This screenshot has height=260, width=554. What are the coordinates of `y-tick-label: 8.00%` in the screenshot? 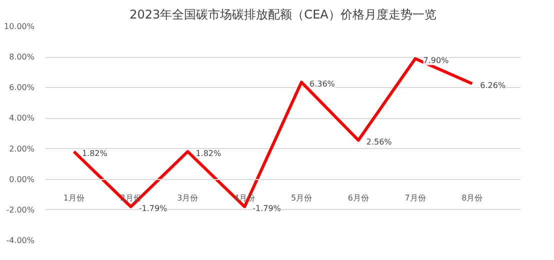 It's located at (22, 57).